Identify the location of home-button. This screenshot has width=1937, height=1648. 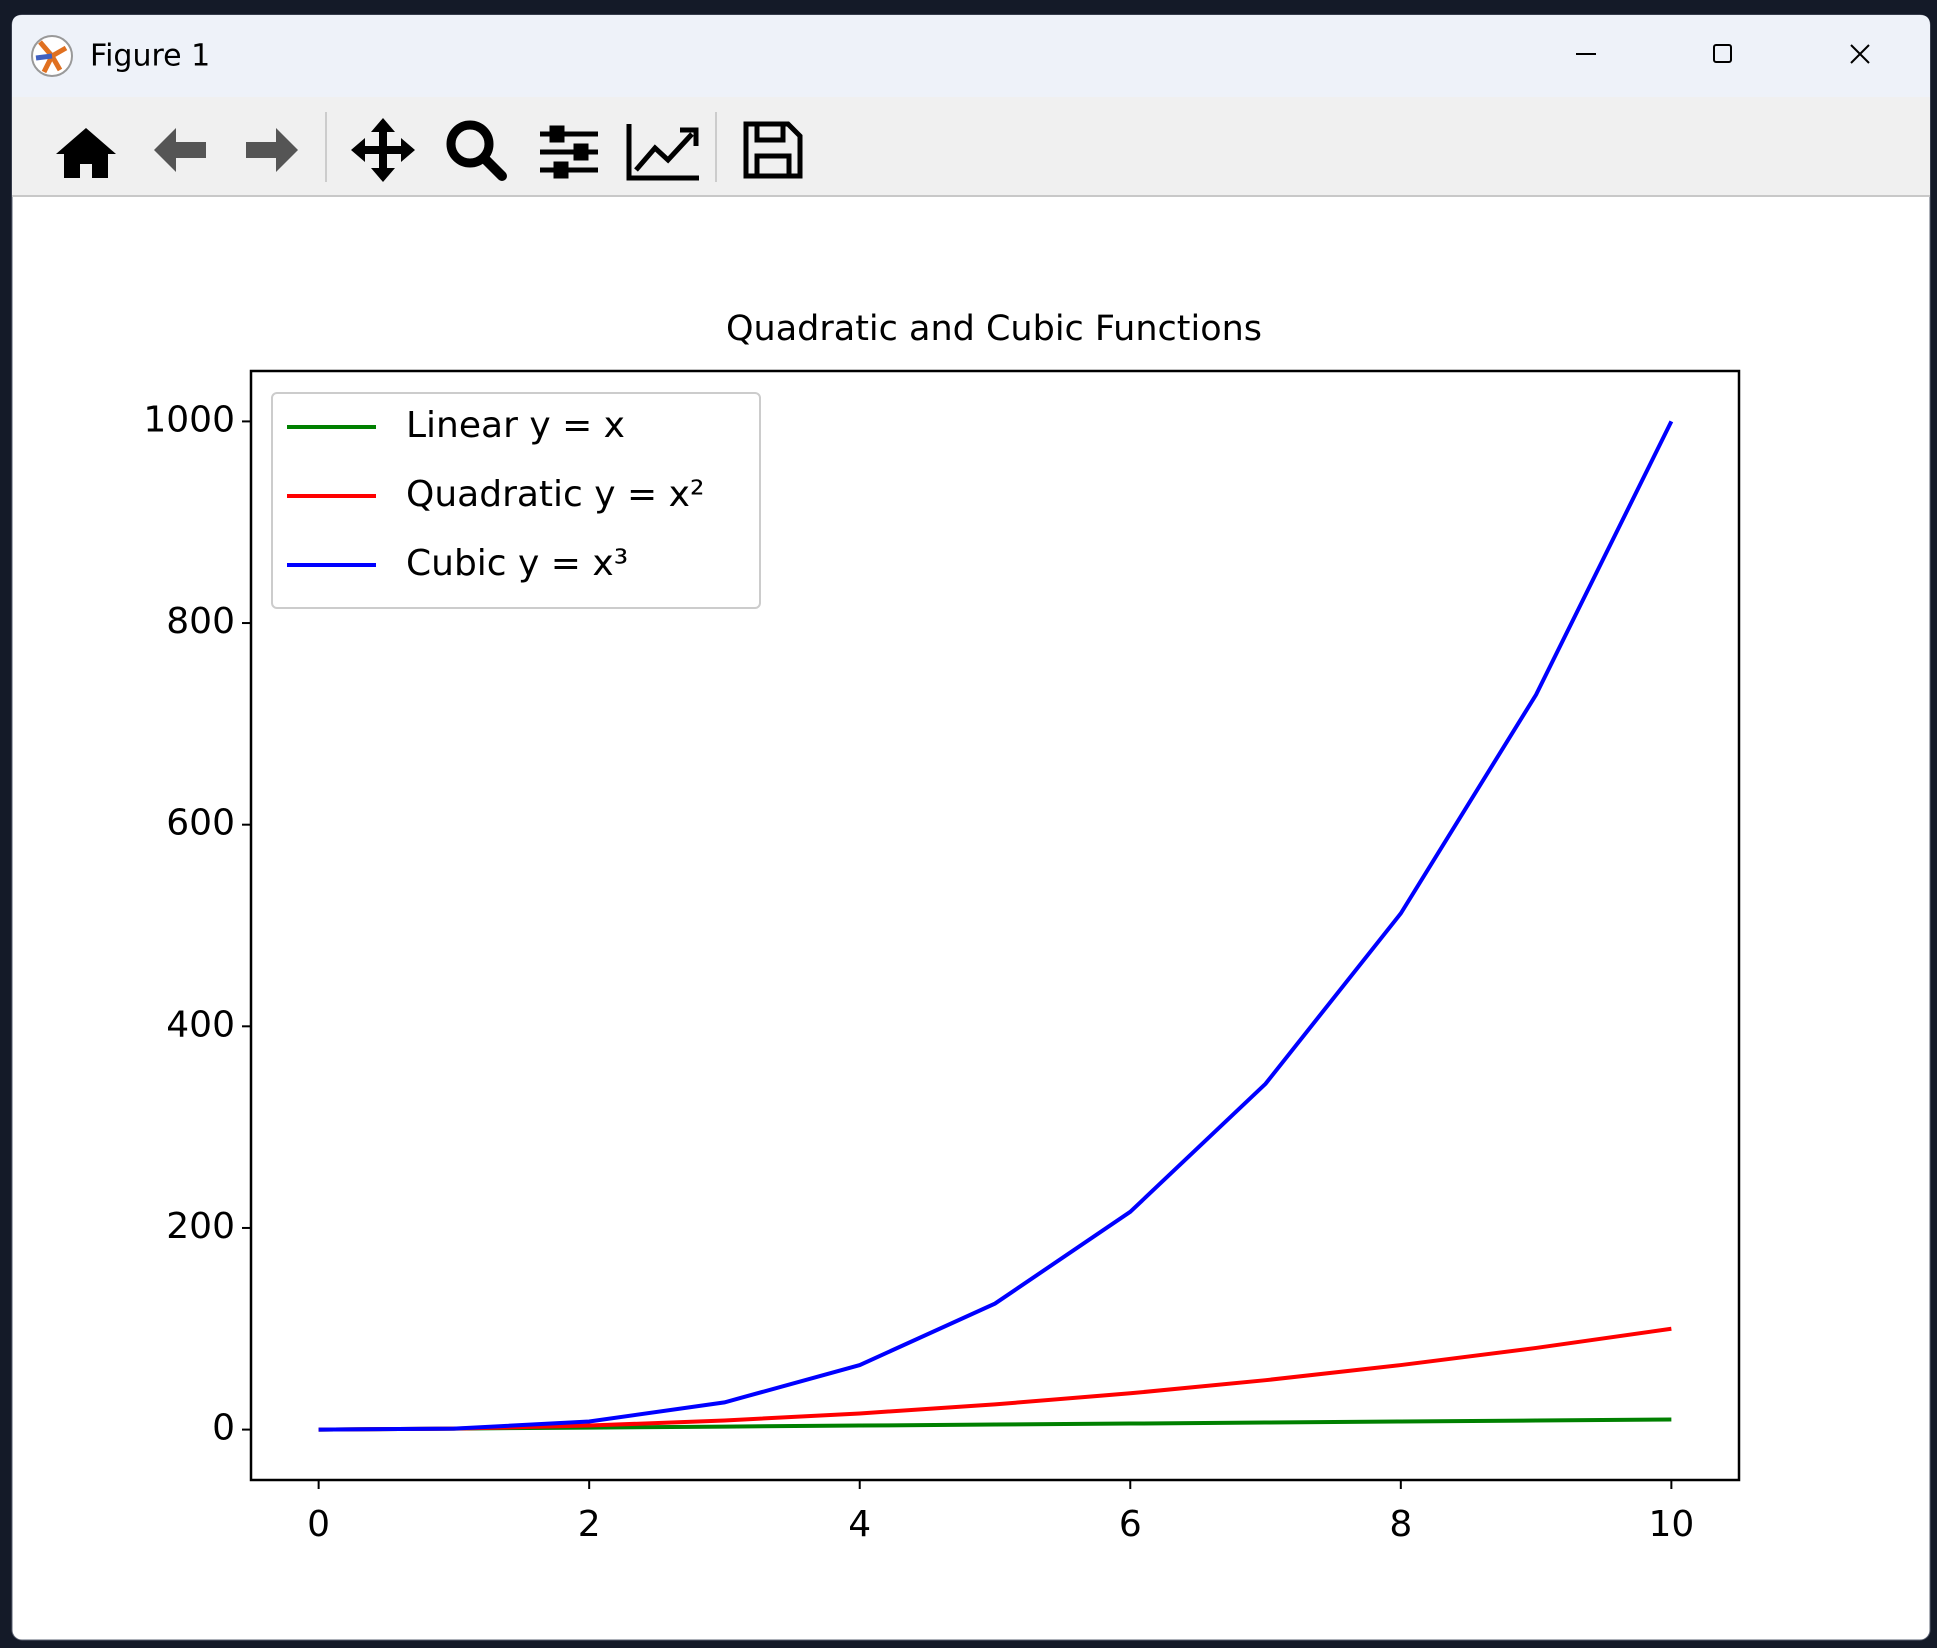
(86, 153).